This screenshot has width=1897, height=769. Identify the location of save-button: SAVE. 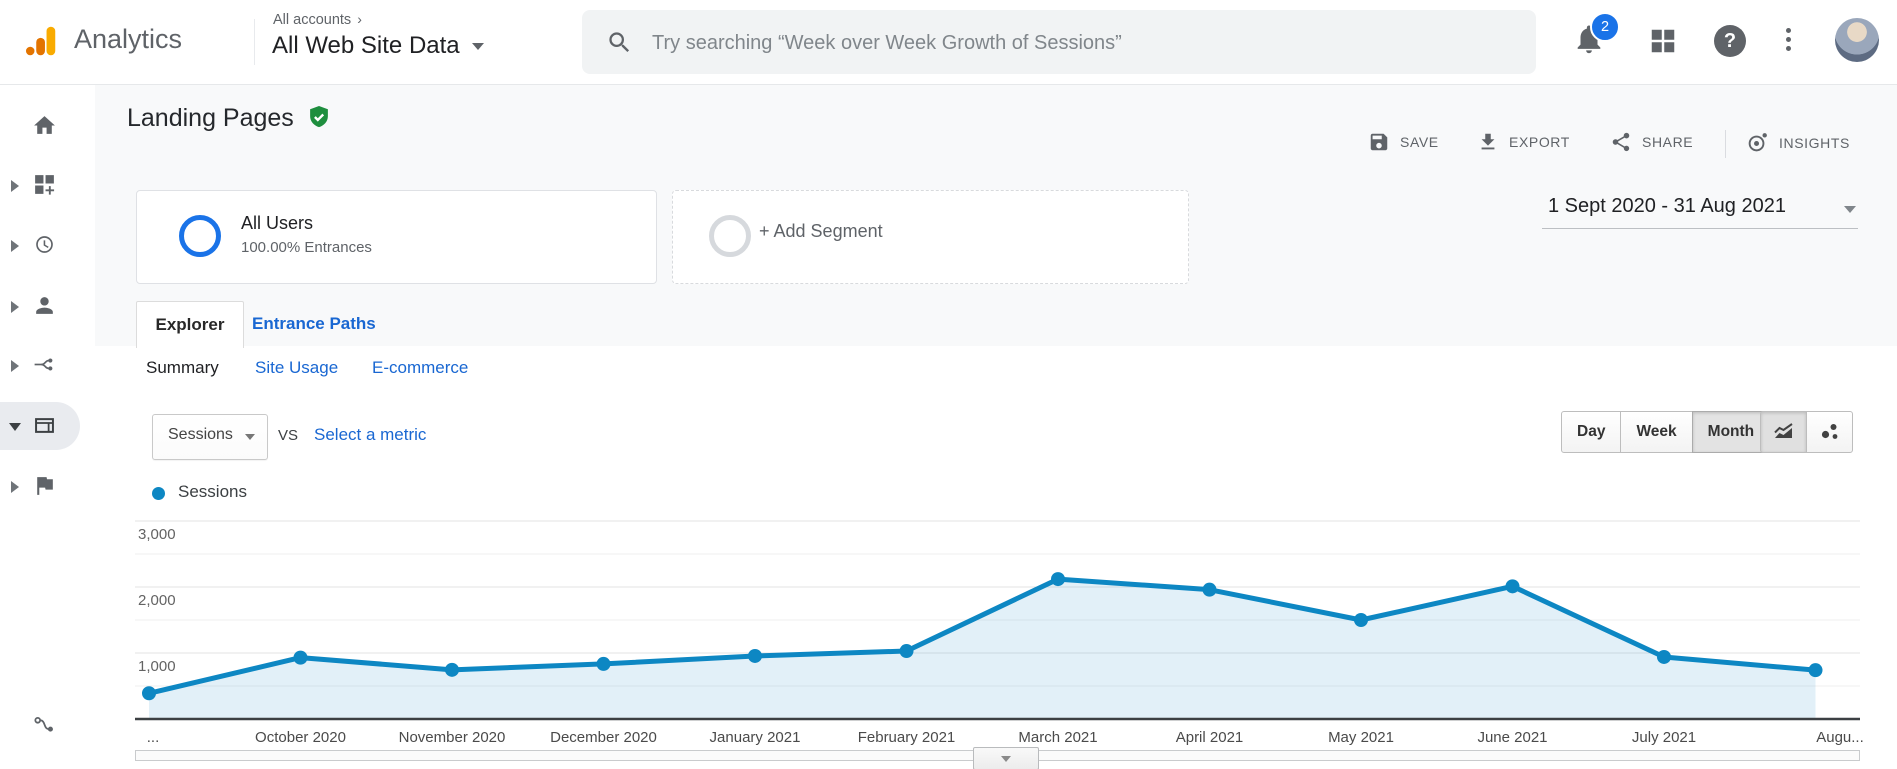
(1403, 145).